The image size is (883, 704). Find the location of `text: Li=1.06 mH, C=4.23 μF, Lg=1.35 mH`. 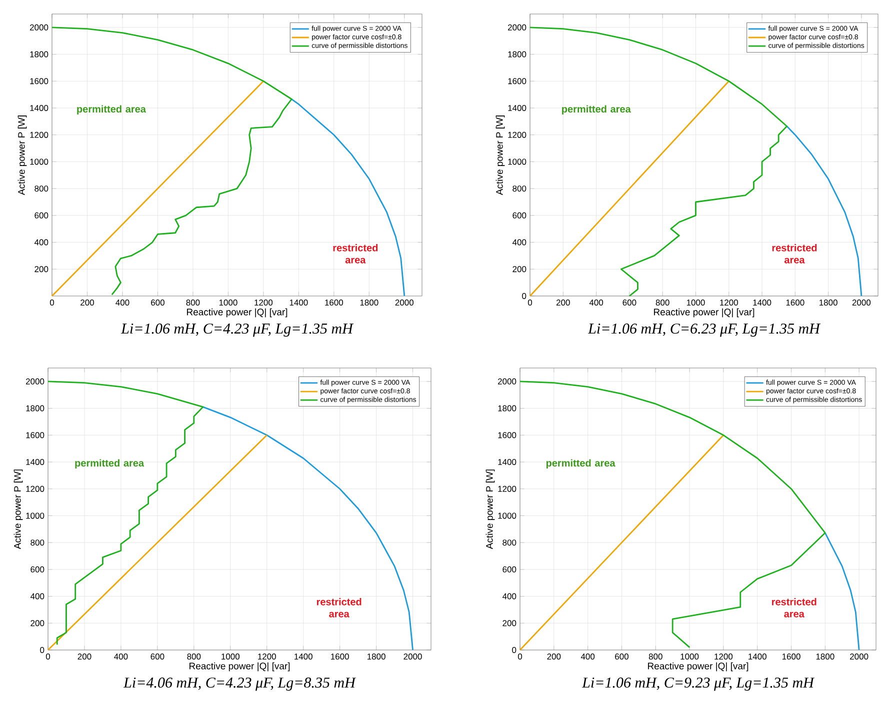

text: Li=1.06 mH, C=4.23 μF, Lg=1.35 mH is located at coordinates (237, 330).